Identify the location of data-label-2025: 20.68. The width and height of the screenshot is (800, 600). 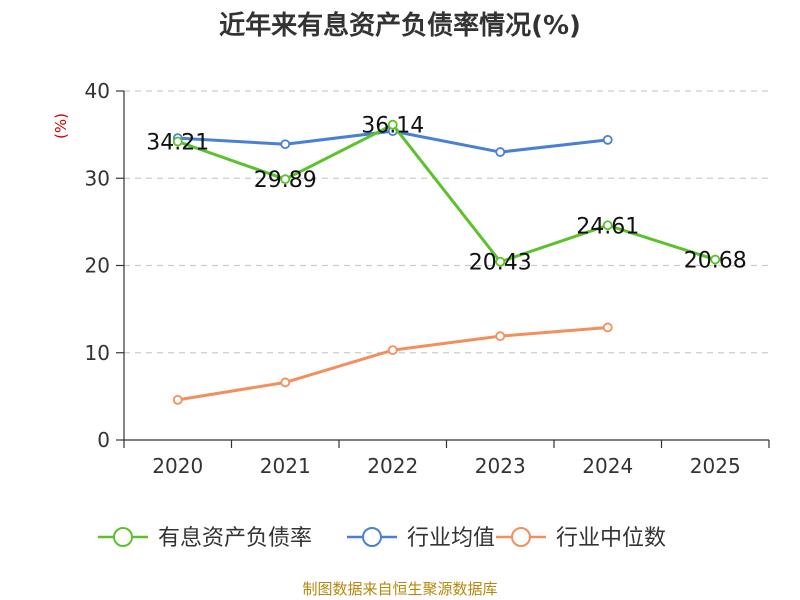
(715, 261).